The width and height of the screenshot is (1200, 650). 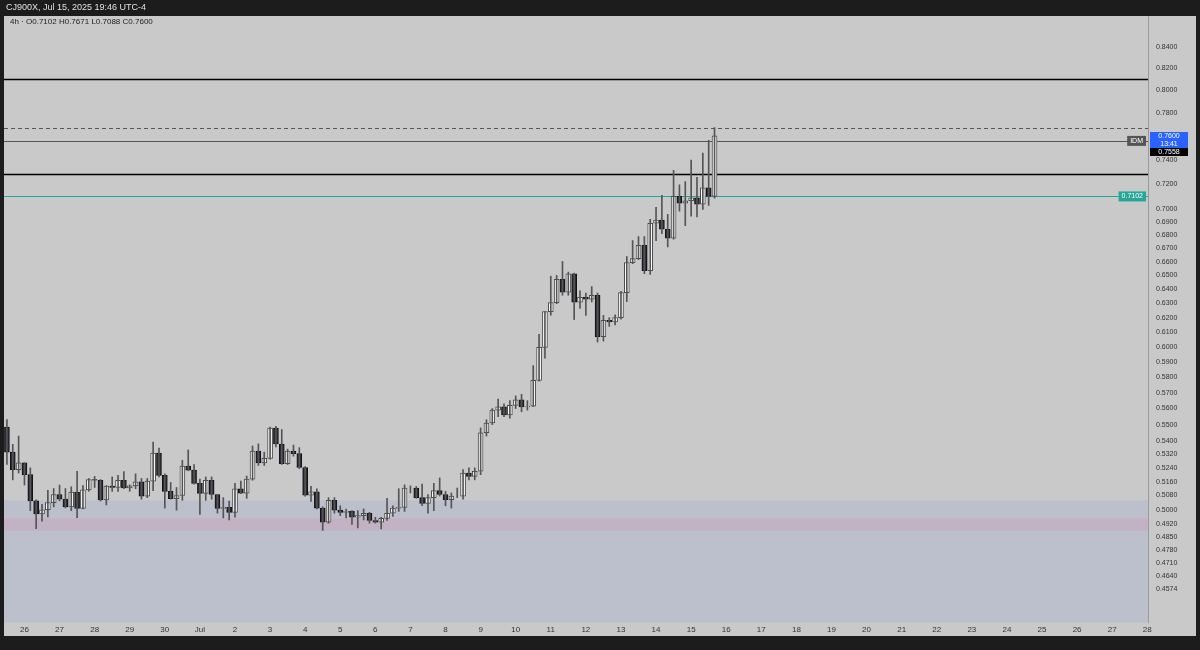 What do you see at coordinates (832, 630) in the screenshot?
I see `x-tick-label: 19` at bounding box center [832, 630].